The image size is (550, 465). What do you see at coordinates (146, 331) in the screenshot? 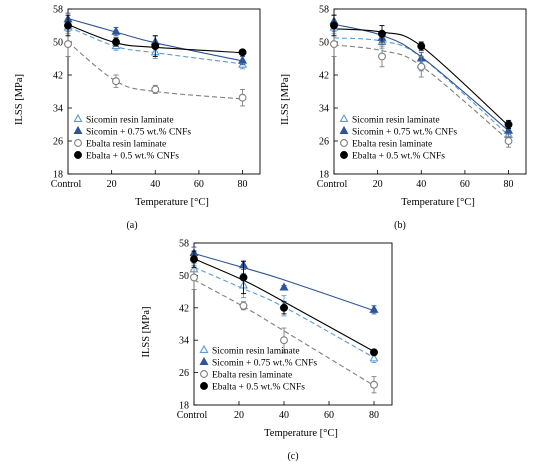
I see `y-axis-title: ILSS [MPa]` at bounding box center [146, 331].